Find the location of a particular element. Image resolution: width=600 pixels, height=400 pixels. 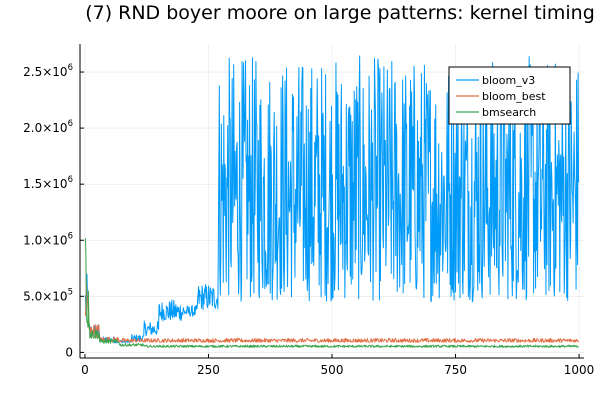

y-tick-label: 2.0×10⁶ is located at coordinates (48, 127).